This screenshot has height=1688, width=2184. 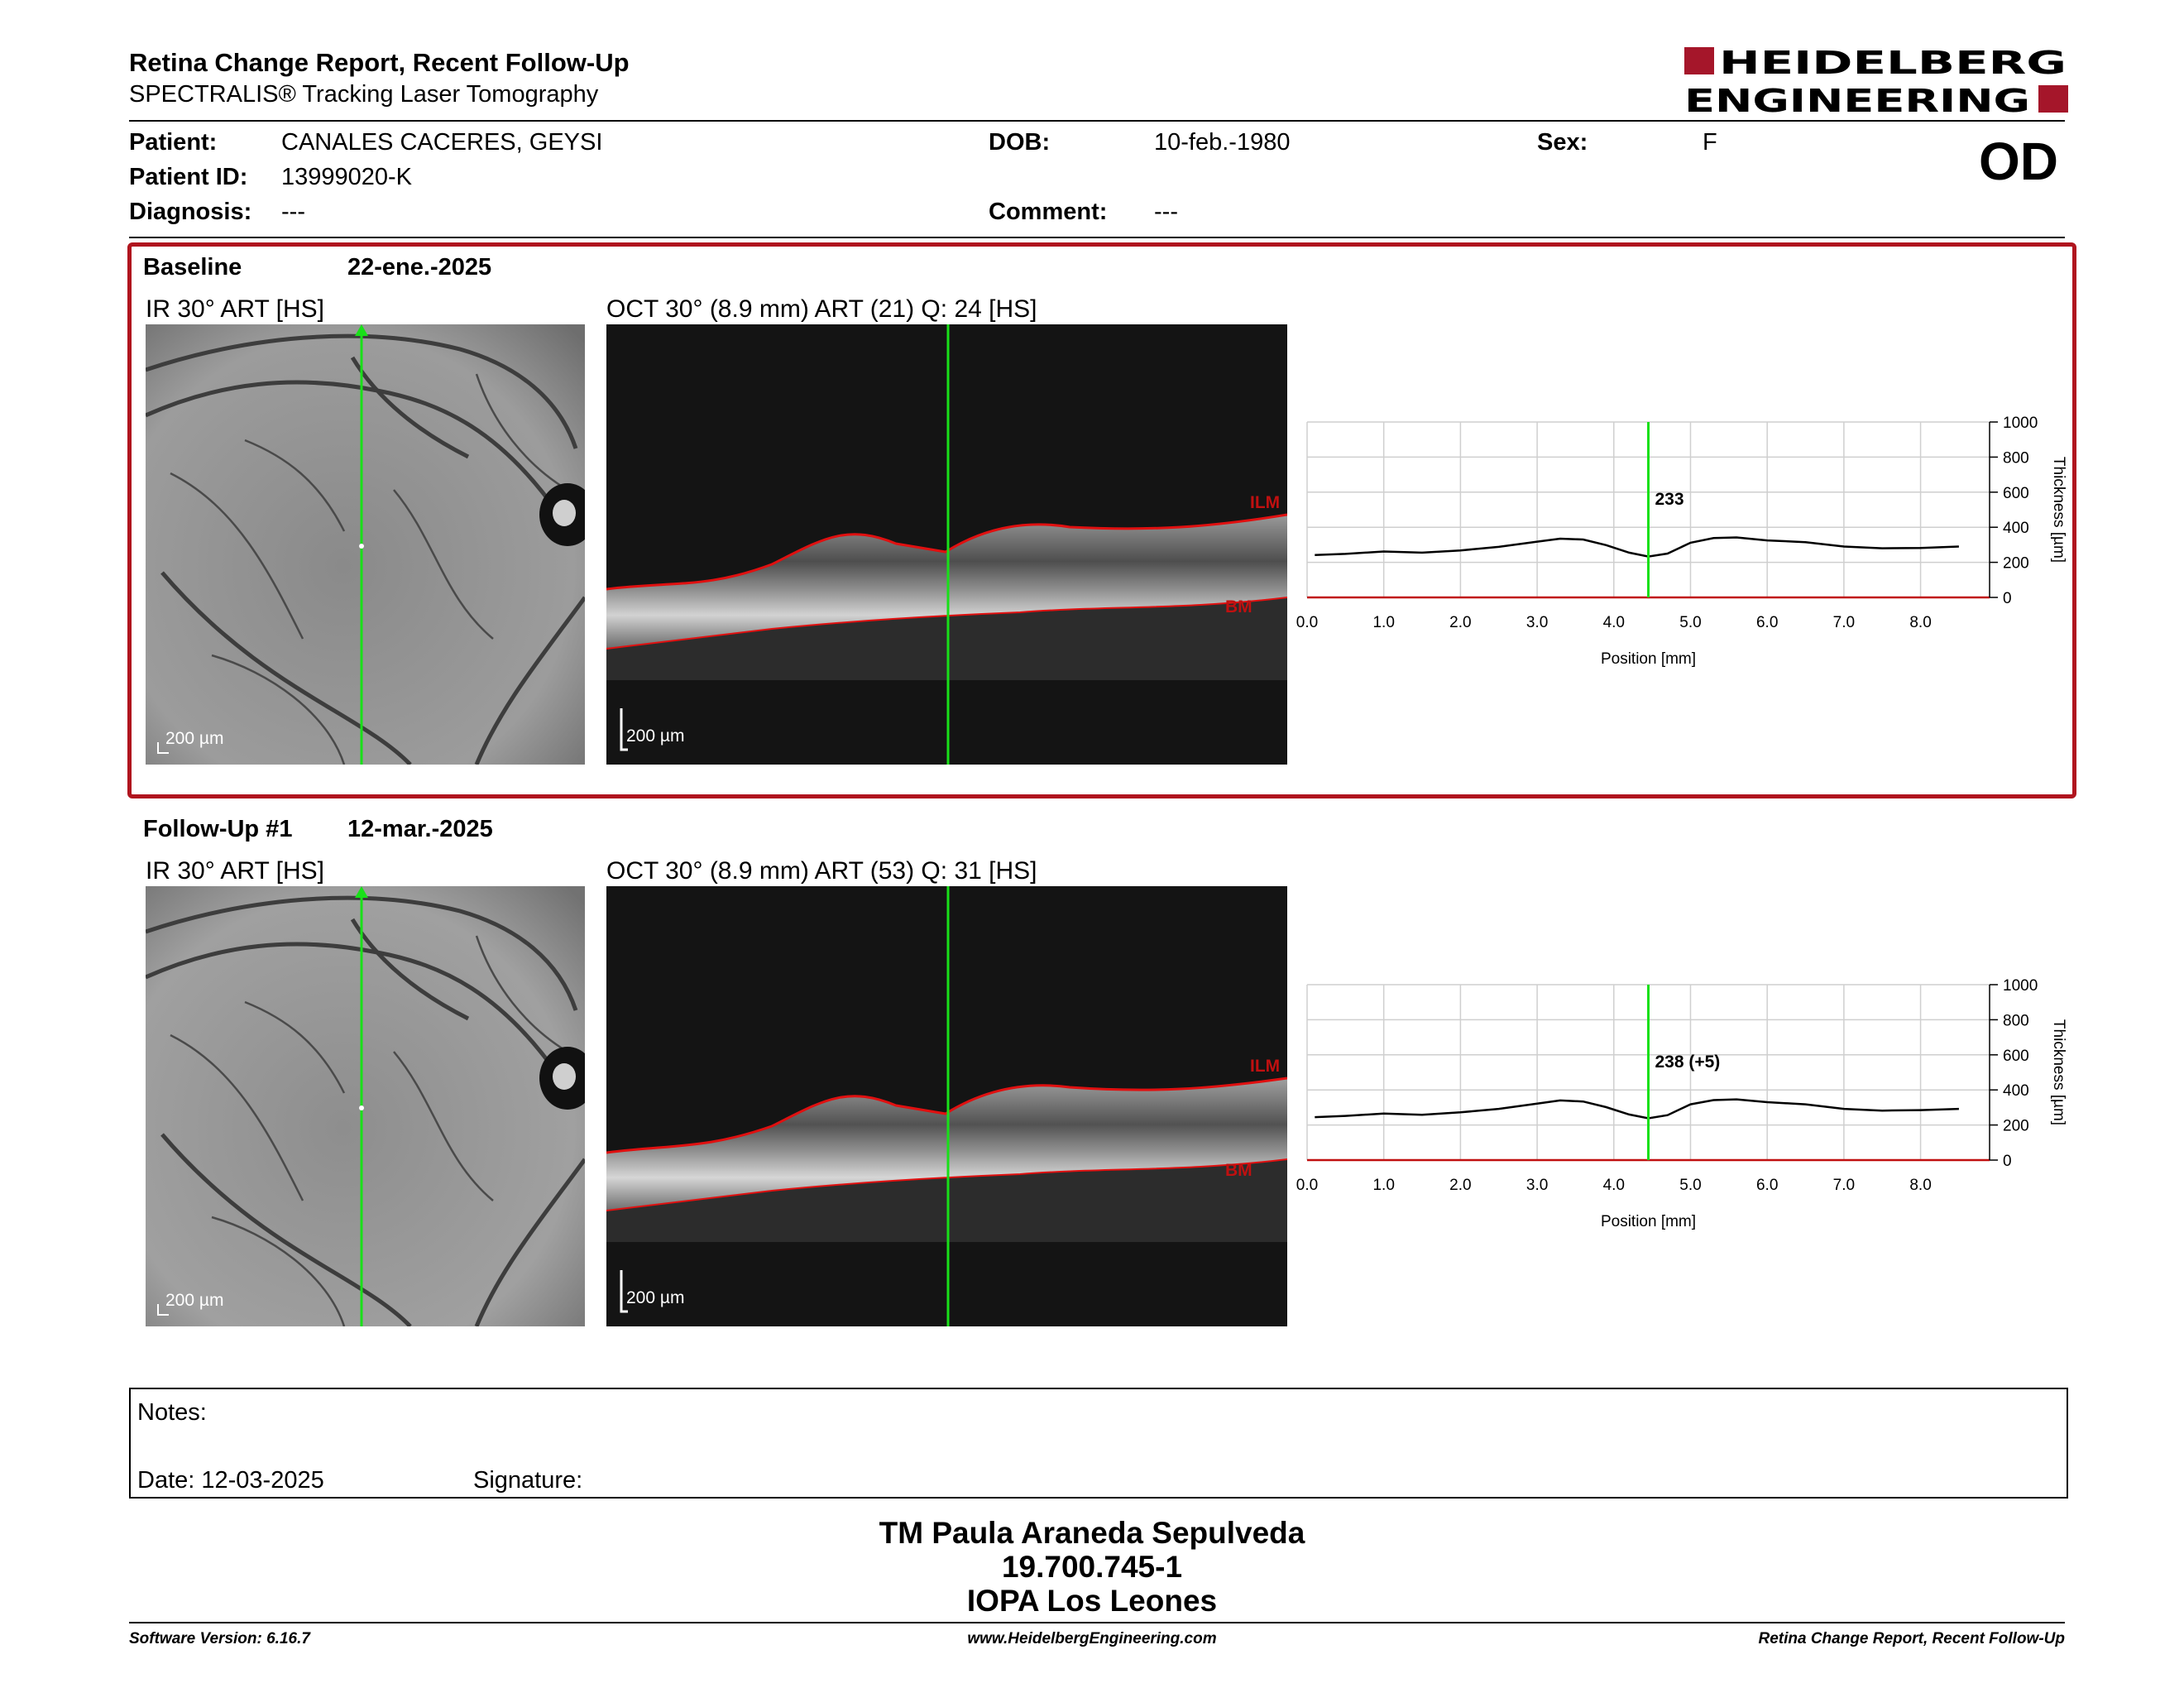 I want to click on notes-date: Date: 12-03-2025, so click(x=230, y=1480).